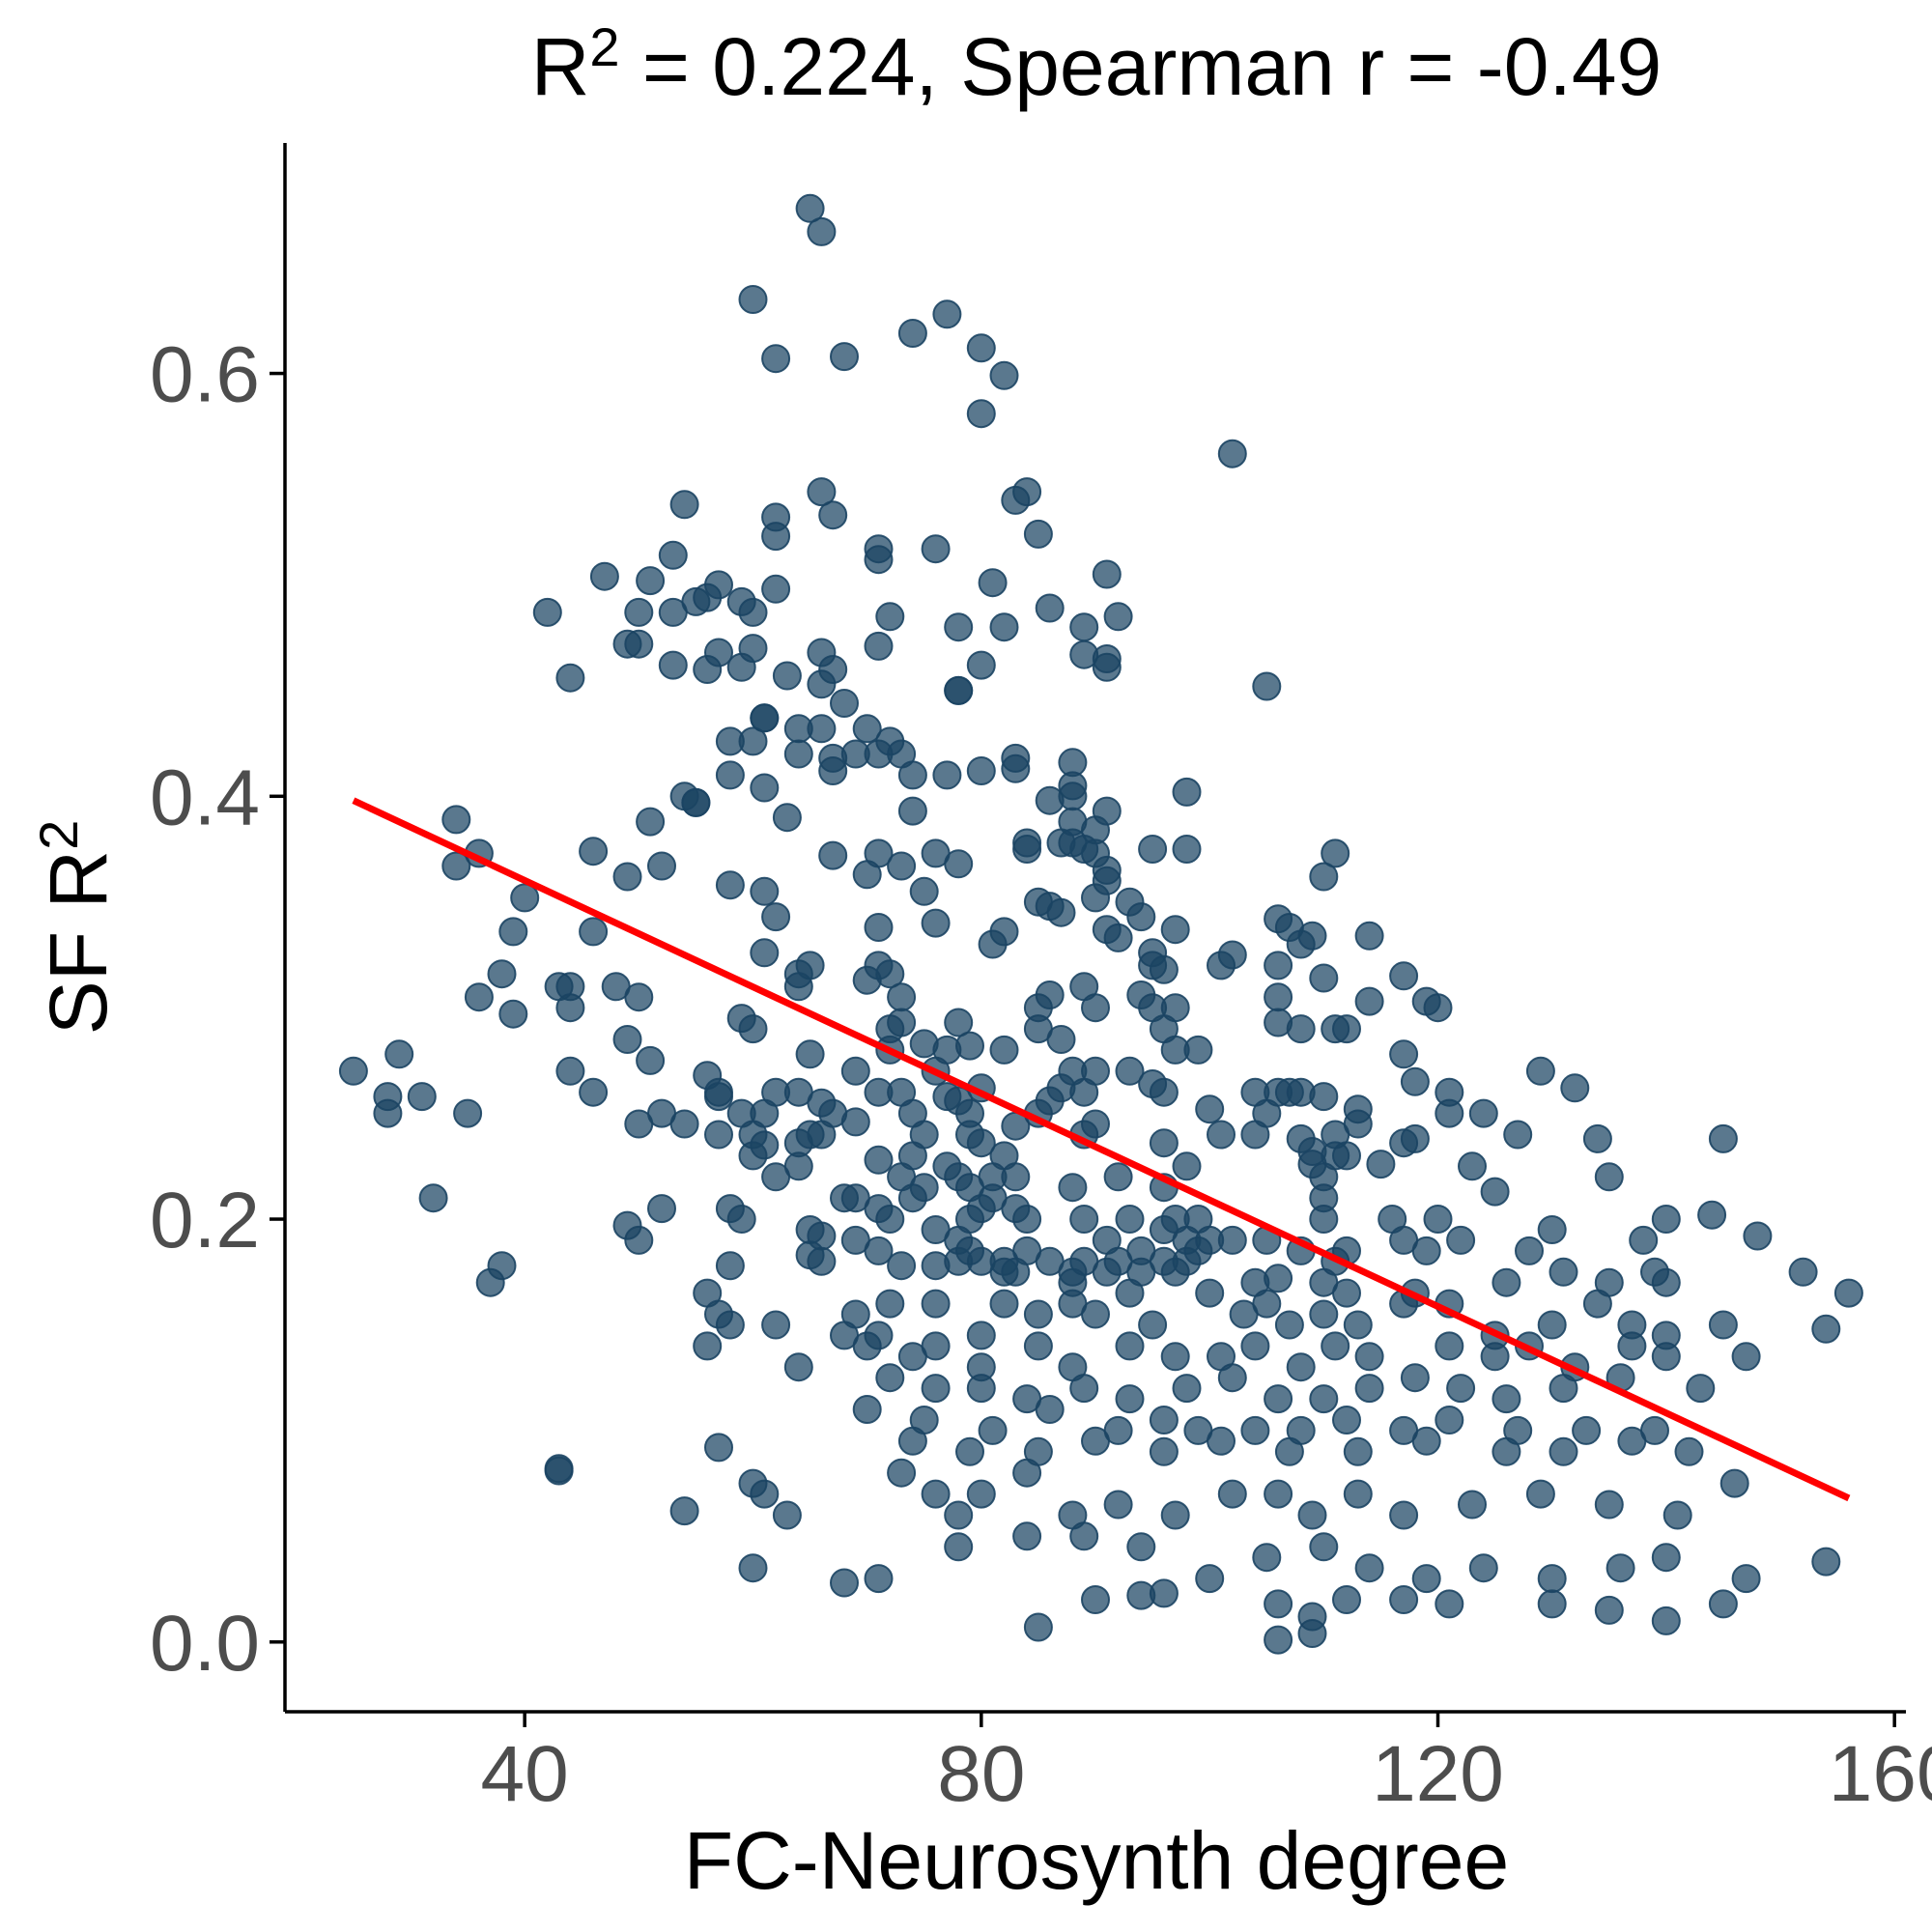 The image size is (1932, 1932). What do you see at coordinates (1096, 64) in the screenshot?
I see `chart-title: R2 = 0.224, Spearman r = -0.49` at bounding box center [1096, 64].